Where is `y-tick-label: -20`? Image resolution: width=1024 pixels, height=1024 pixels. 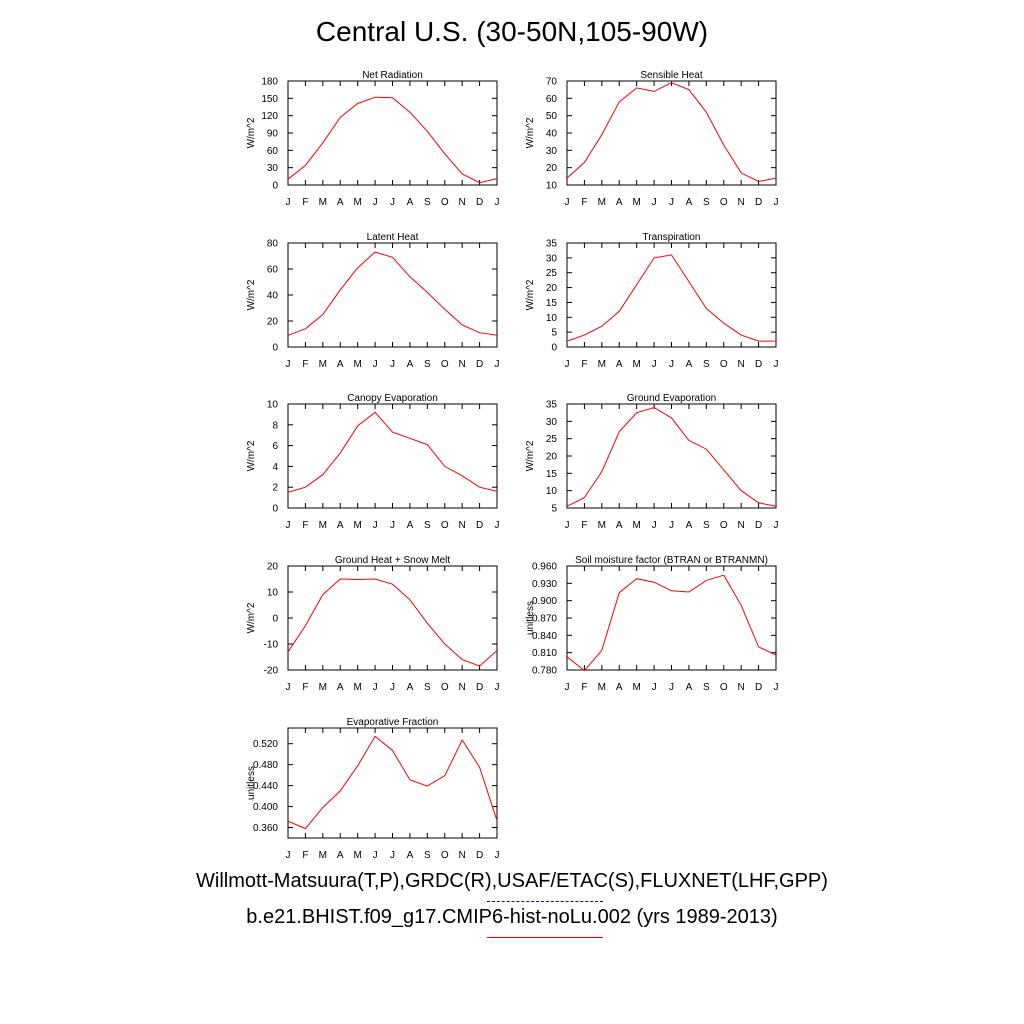
y-tick-label: -20 is located at coordinates (271, 671).